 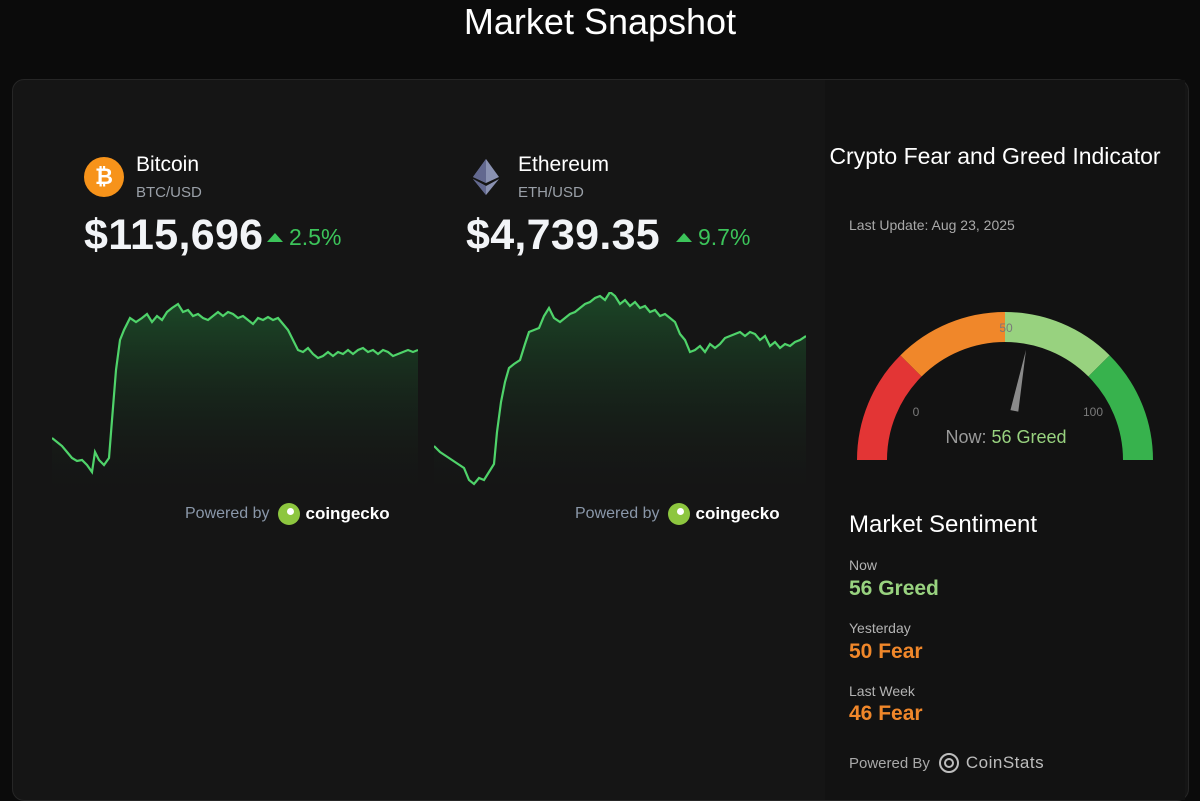 What do you see at coordinates (169, 192) in the screenshot?
I see `coin-pair: BTC/USD` at bounding box center [169, 192].